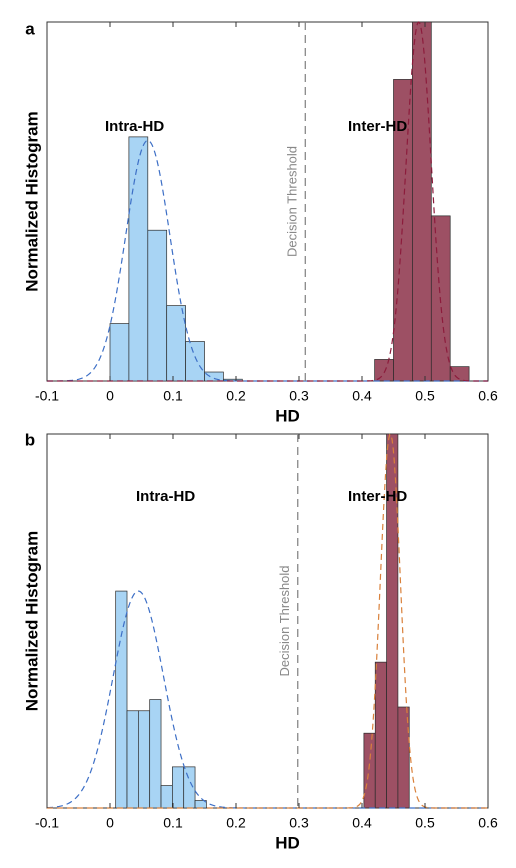  What do you see at coordinates (30, 439) in the screenshot?
I see `panel-label: b` at bounding box center [30, 439].